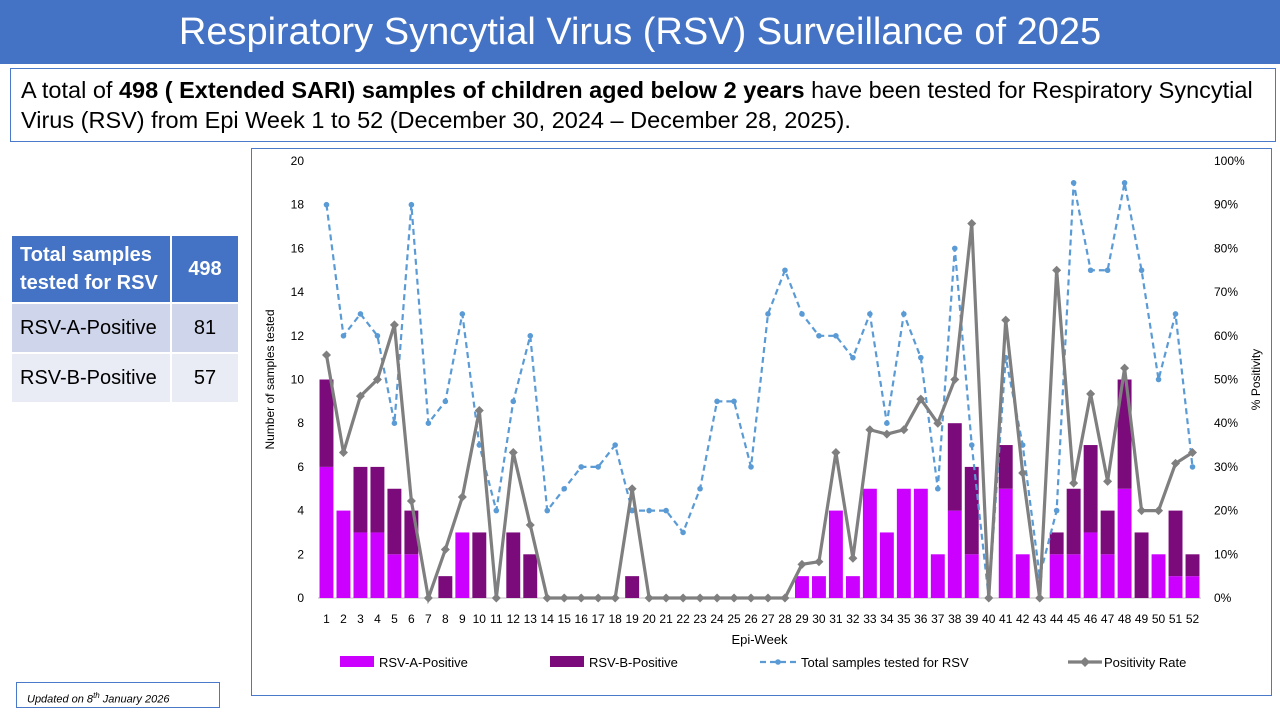  What do you see at coordinates (1226, 205) in the screenshot?
I see `y2-tick-label: 90%` at bounding box center [1226, 205].